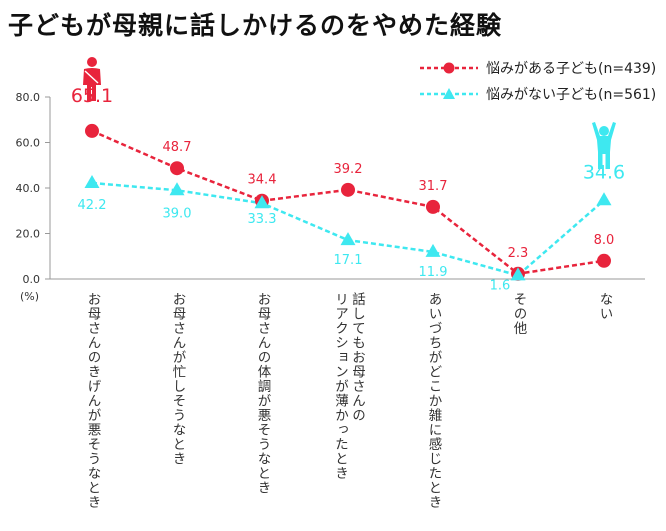  What do you see at coordinates (348, 169) in the screenshot?
I see `data-label: 39.2` at bounding box center [348, 169].